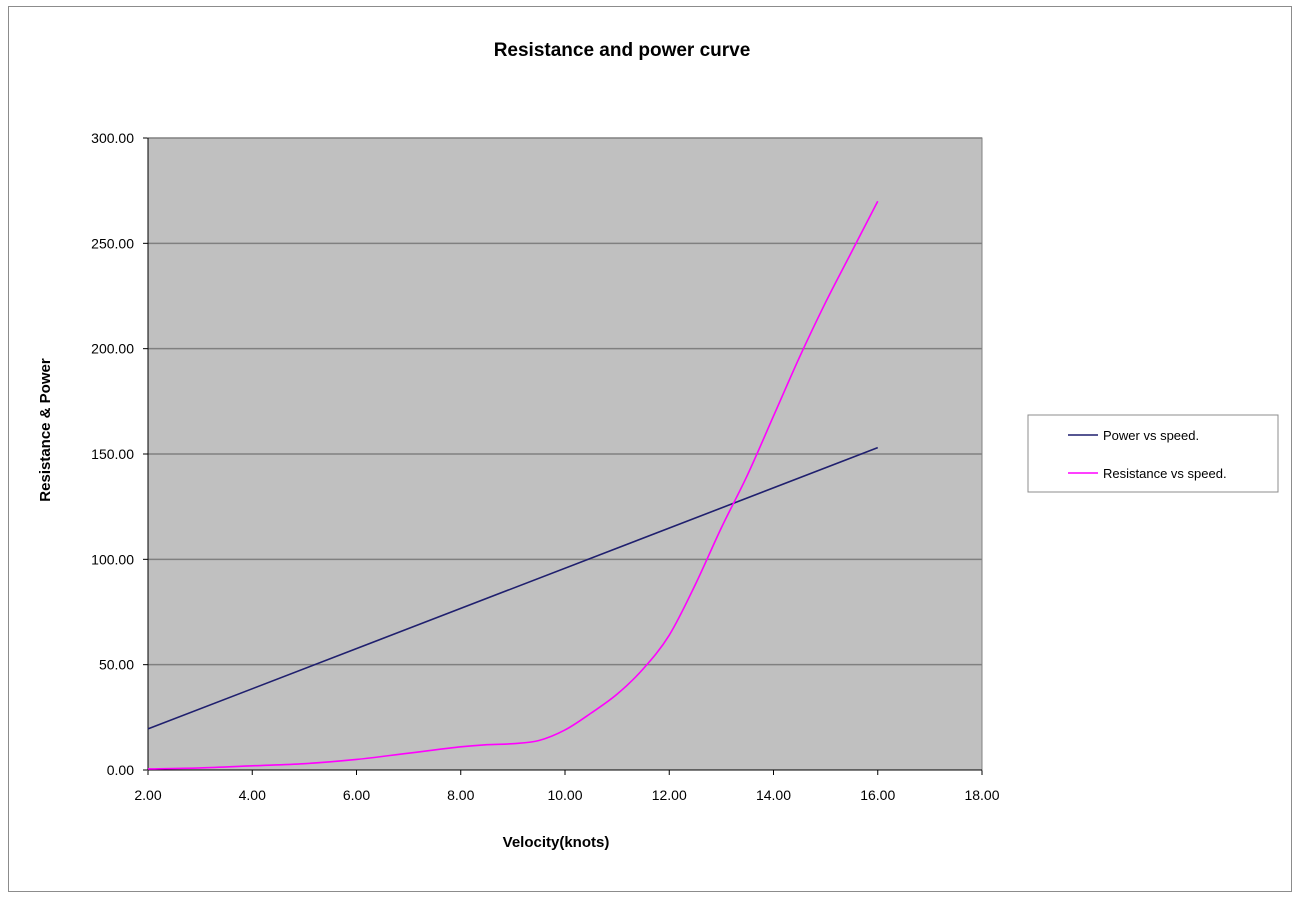 This screenshot has height=900, width=1300. I want to click on y-tick-label: 0.00, so click(120, 770).